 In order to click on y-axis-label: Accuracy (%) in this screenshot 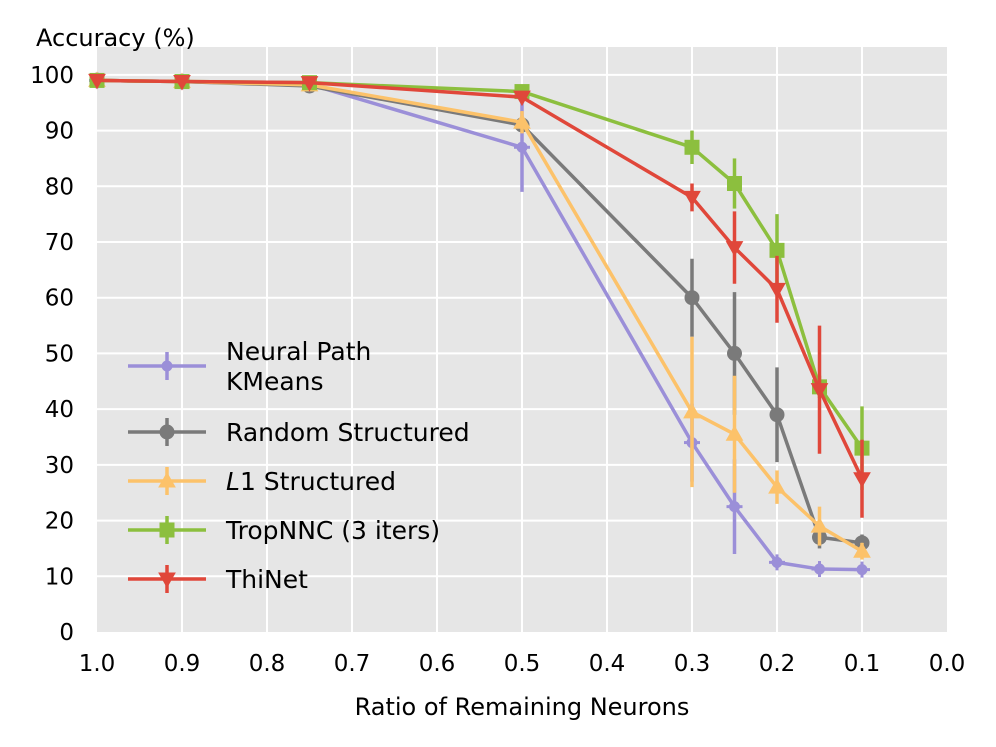, I will do `click(115, 38)`.